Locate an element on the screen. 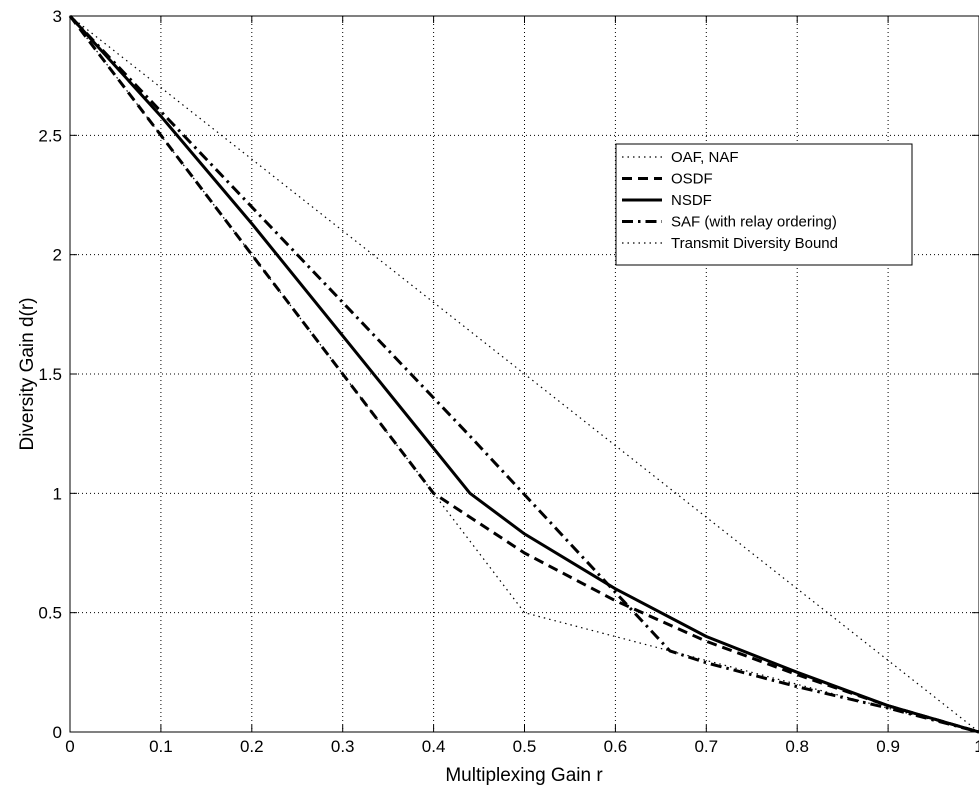 Image resolution: width=979 pixels, height=790 pixels. x-tick-label: 0.3 is located at coordinates (343, 746).